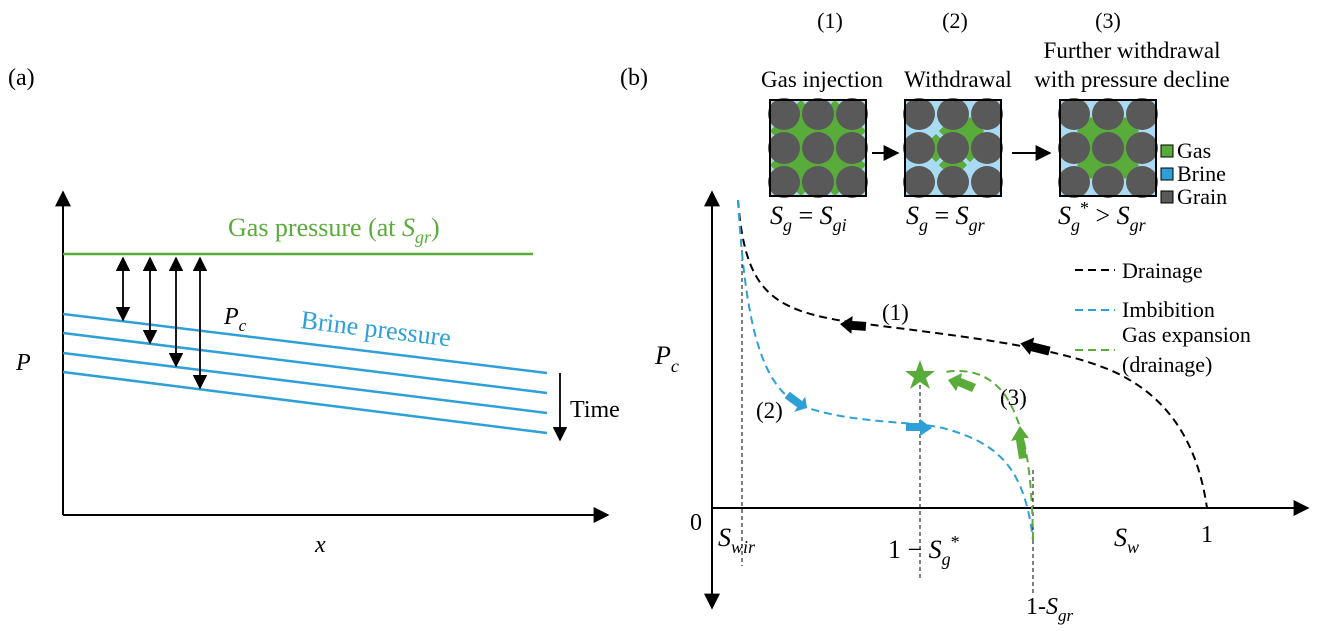  I want to click on x-axis-label: x, so click(320, 545).